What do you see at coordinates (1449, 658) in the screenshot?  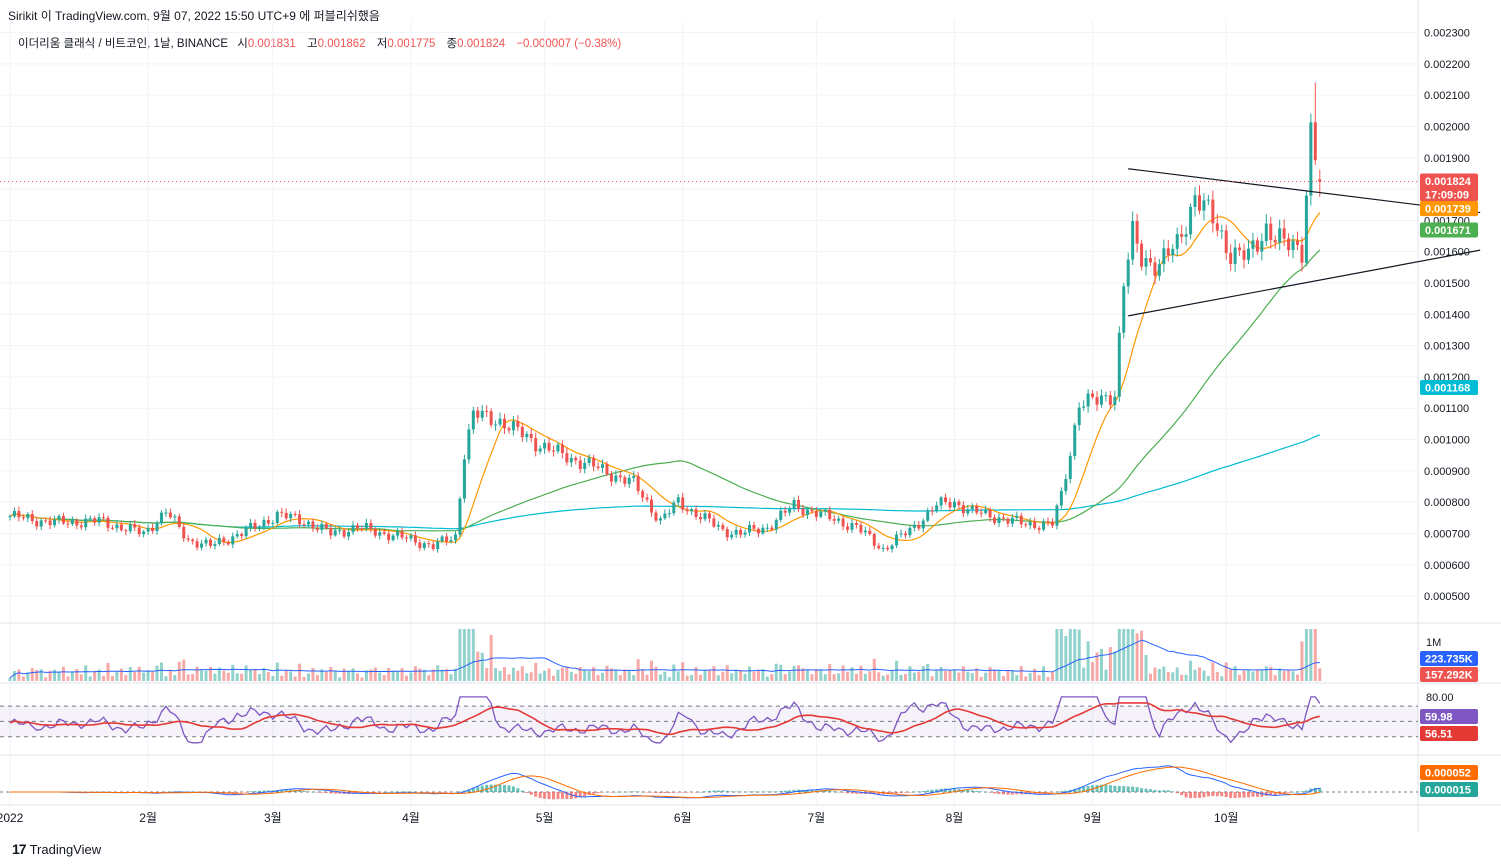 I see `badge-volume-ma: 223.735K` at bounding box center [1449, 658].